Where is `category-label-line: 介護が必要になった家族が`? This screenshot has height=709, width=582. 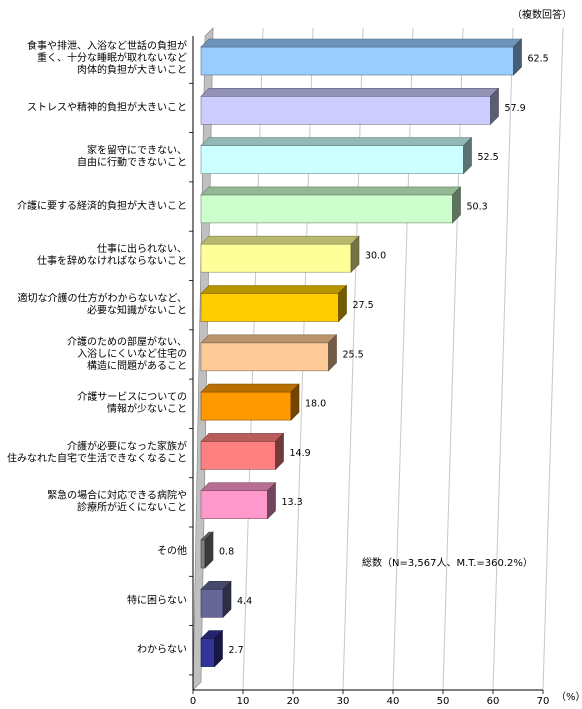 category-label-line: 介護が必要になった家族が is located at coordinates (127, 445).